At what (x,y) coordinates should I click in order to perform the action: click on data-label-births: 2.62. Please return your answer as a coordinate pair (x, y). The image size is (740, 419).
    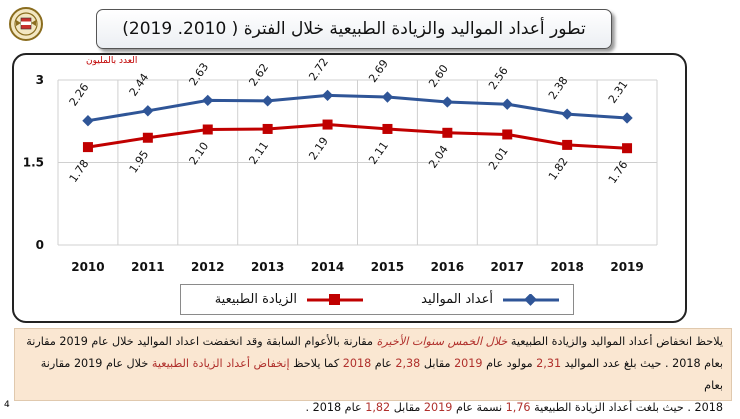
    Looking at the image, I should click on (258, 75).